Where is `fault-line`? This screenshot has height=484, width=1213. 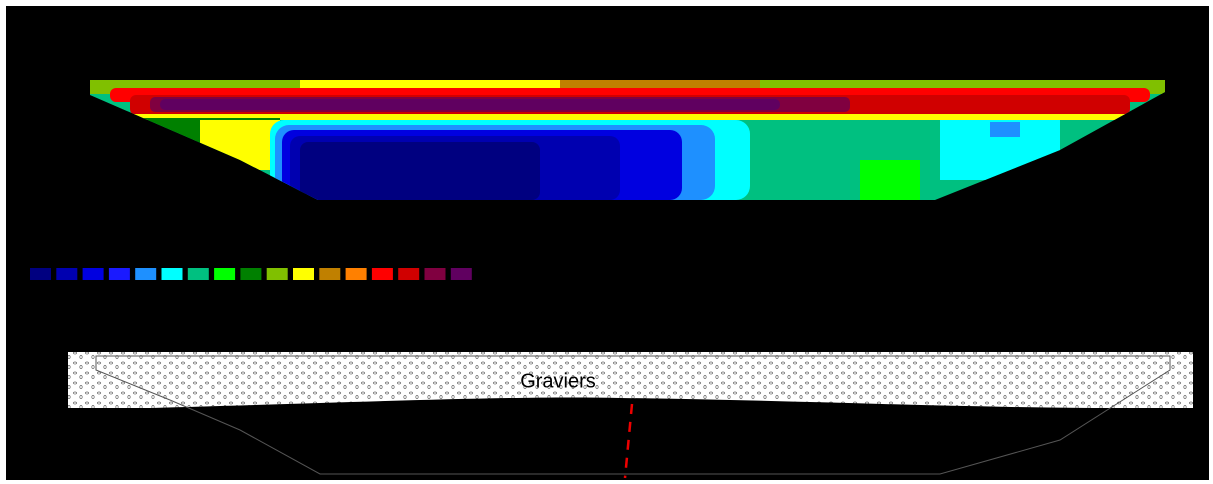
fault-line is located at coordinates (628, 441).